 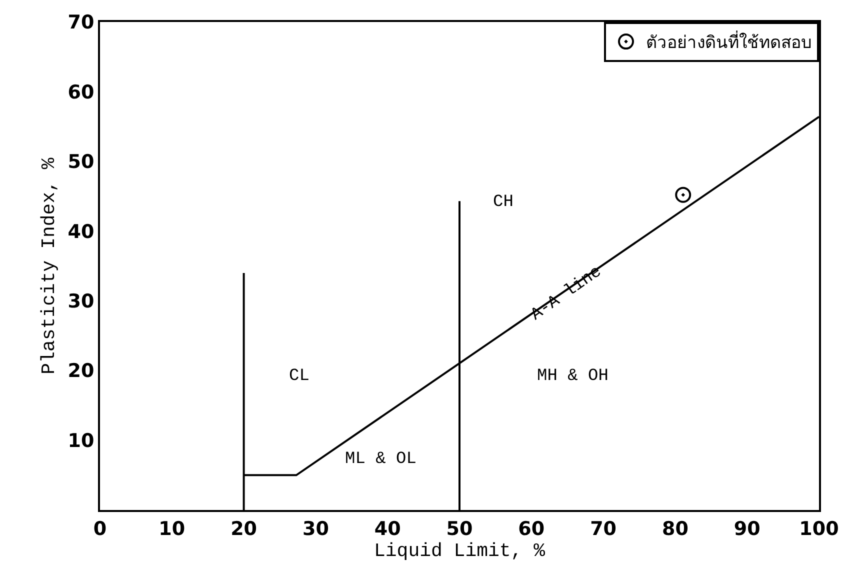 I want to click on x-tick-label: 10, so click(x=172, y=529).